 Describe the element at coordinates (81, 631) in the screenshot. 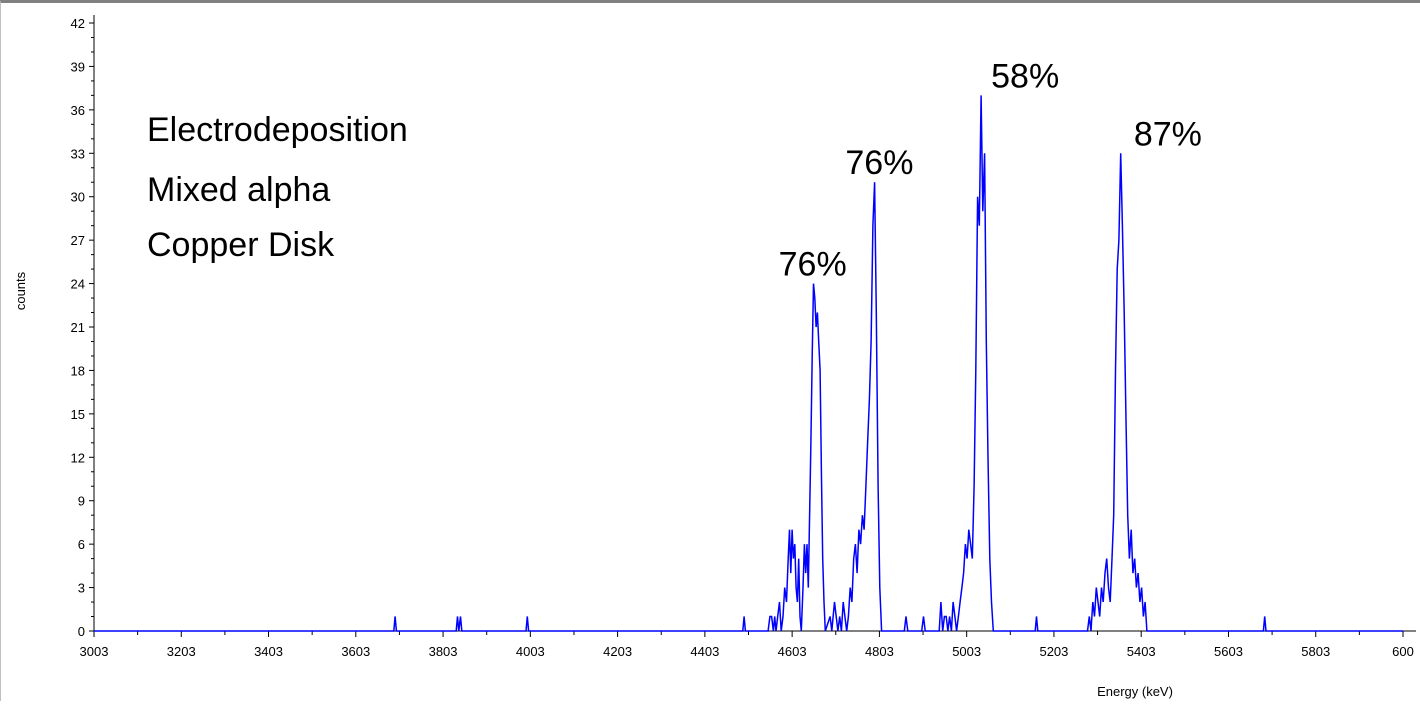

I see `y-tick-label: 0` at that location.